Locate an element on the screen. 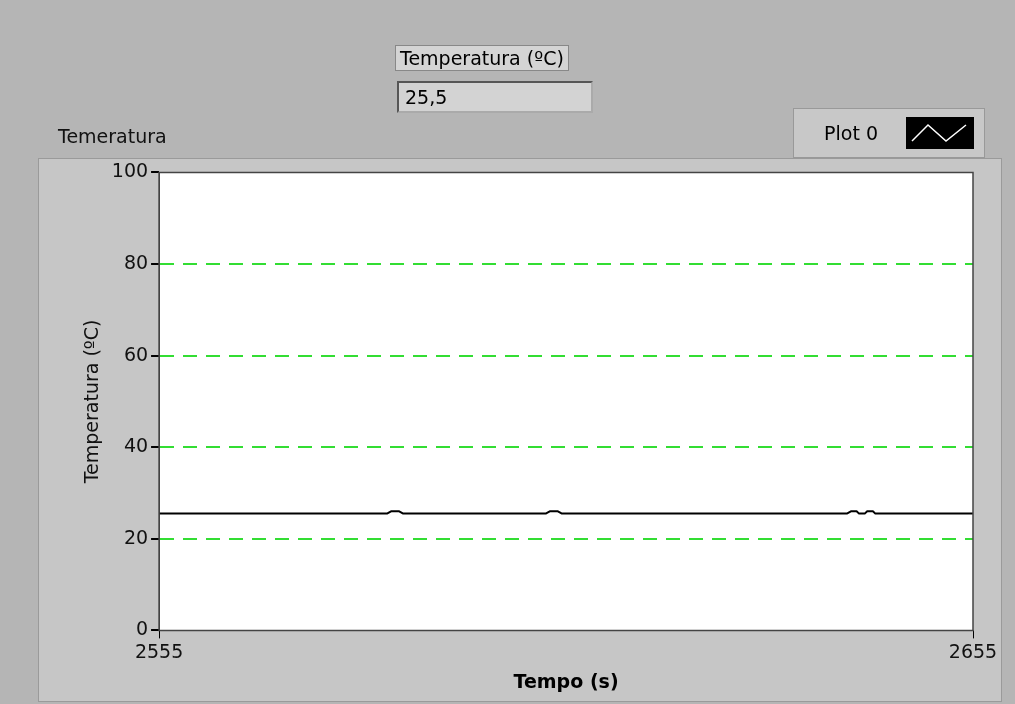 The width and height of the screenshot is (1015, 704). y-tick-label: 100 is located at coordinates (130, 170).